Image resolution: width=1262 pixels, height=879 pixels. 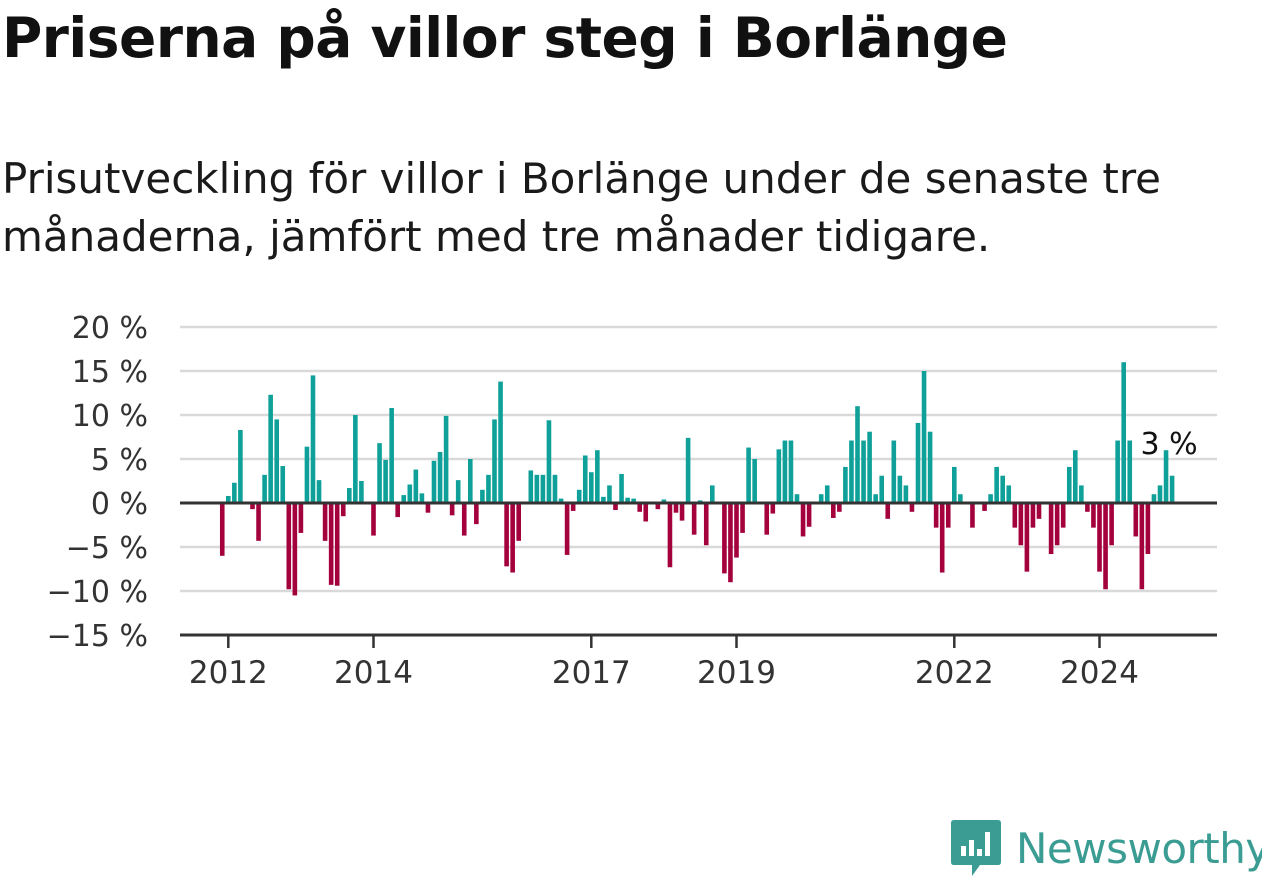 What do you see at coordinates (119, 460) in the screenshot?
I see `y-tick-label: 5 %` at bounding box center [119, 460].